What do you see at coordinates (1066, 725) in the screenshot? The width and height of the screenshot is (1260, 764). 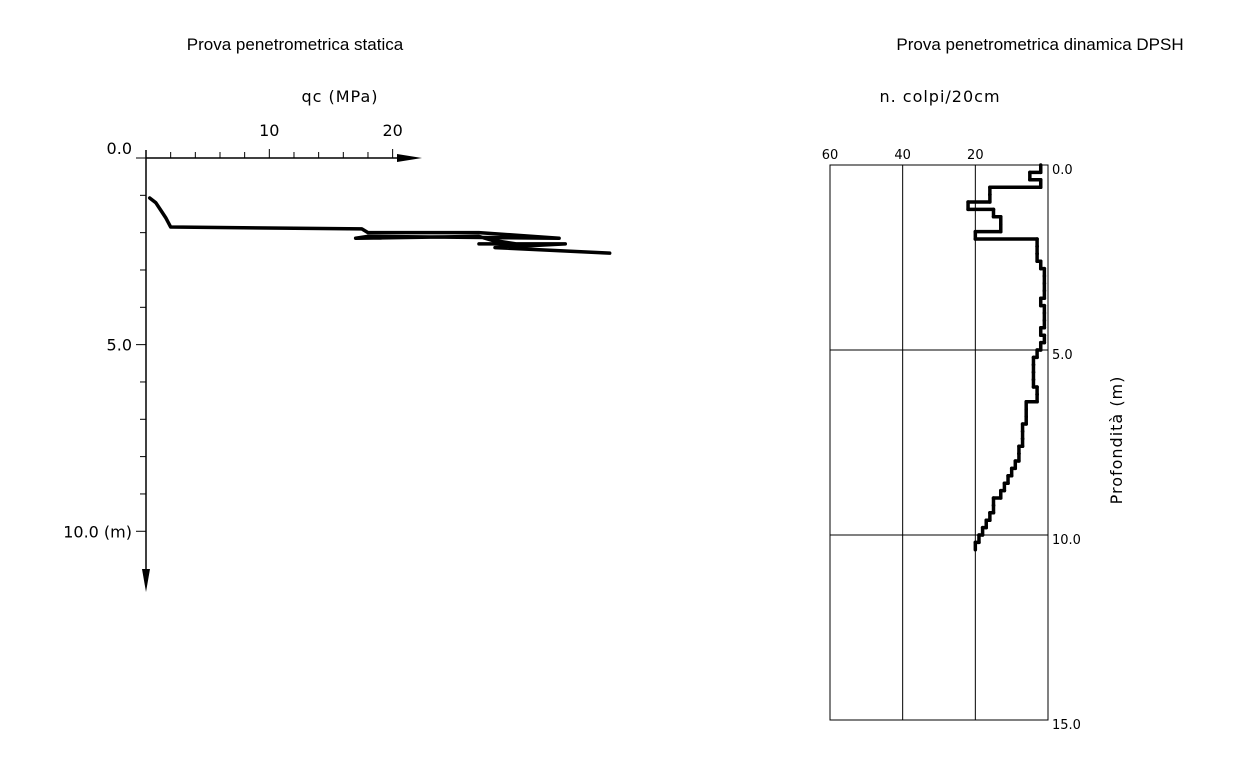 I see `y-tick-label: 15.0` at bounding box center [1066, 725].